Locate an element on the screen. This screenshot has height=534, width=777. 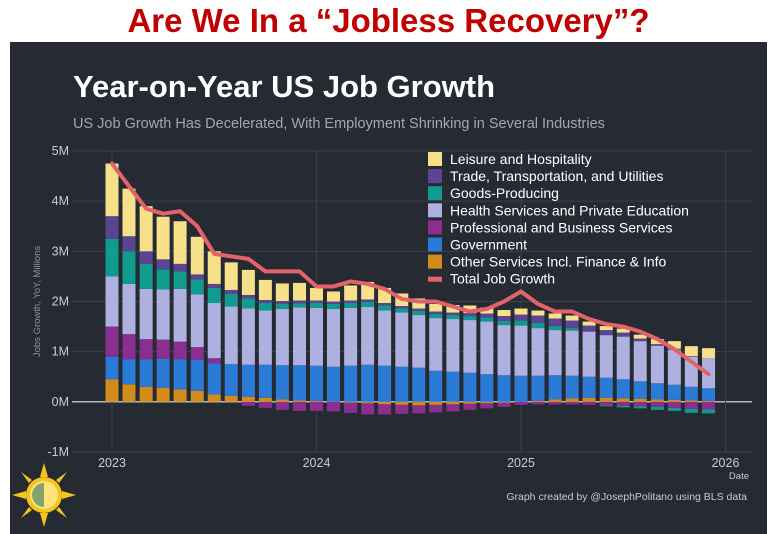
sun-icon is located at coordinates (44, 495).